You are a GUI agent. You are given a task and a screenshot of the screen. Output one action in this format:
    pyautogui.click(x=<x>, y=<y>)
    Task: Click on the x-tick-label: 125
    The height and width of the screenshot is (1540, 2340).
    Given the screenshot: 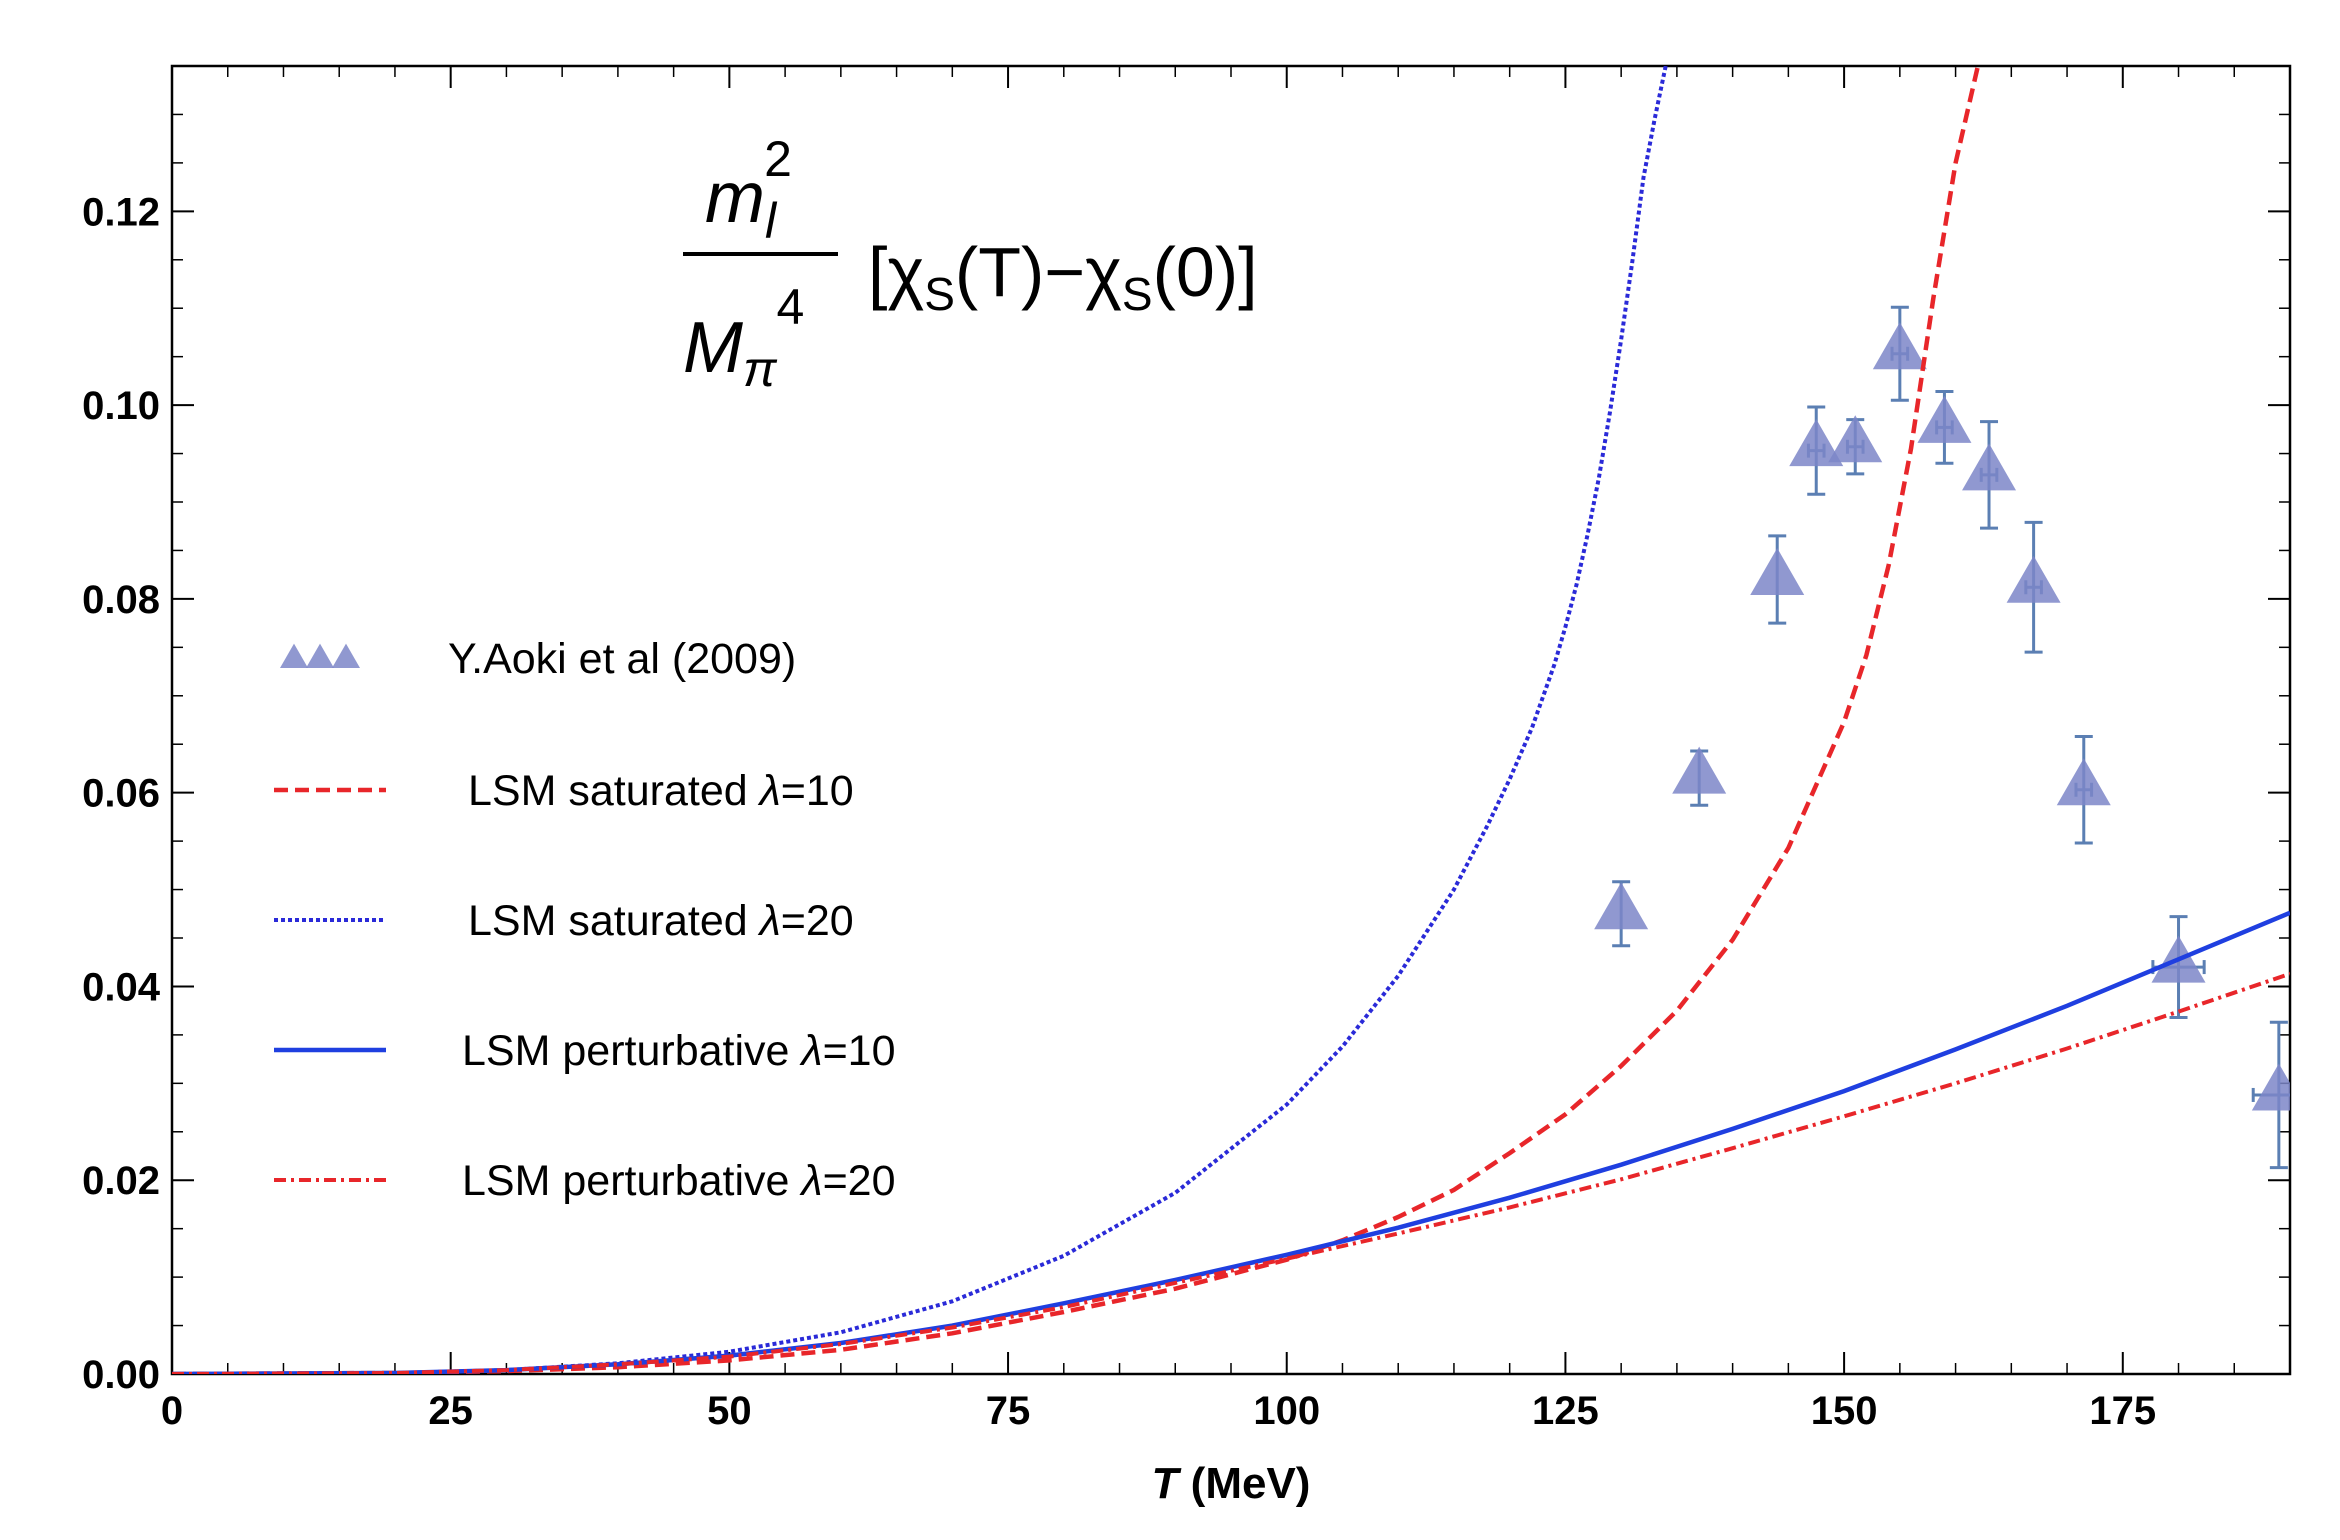 What is the action you would take?
    pyautogui.click(x=1565, y=1411)
    